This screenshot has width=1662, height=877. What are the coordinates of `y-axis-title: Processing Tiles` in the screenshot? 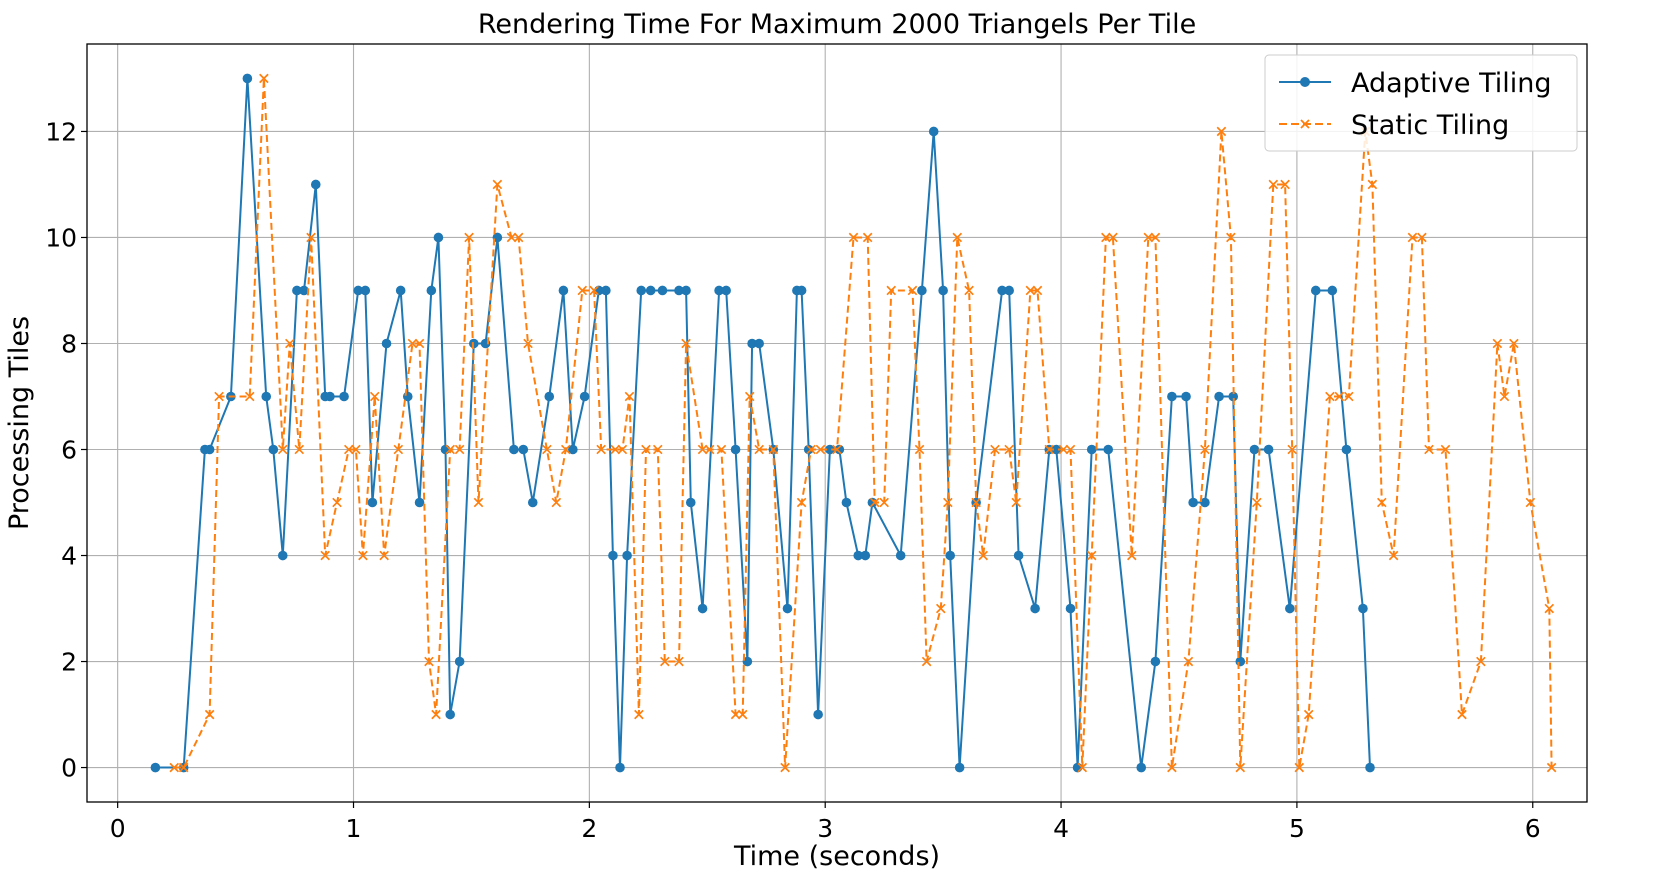 It's located at (19, 423).